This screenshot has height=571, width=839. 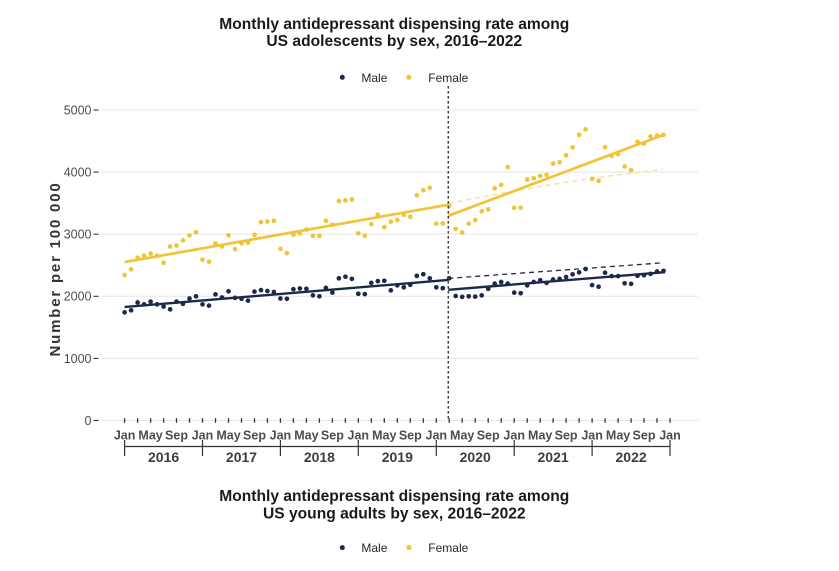 What do you see at coordinates (397, 457) in the screenshot?
I see `svg-text: 2019` at bounding box center [397, 457].